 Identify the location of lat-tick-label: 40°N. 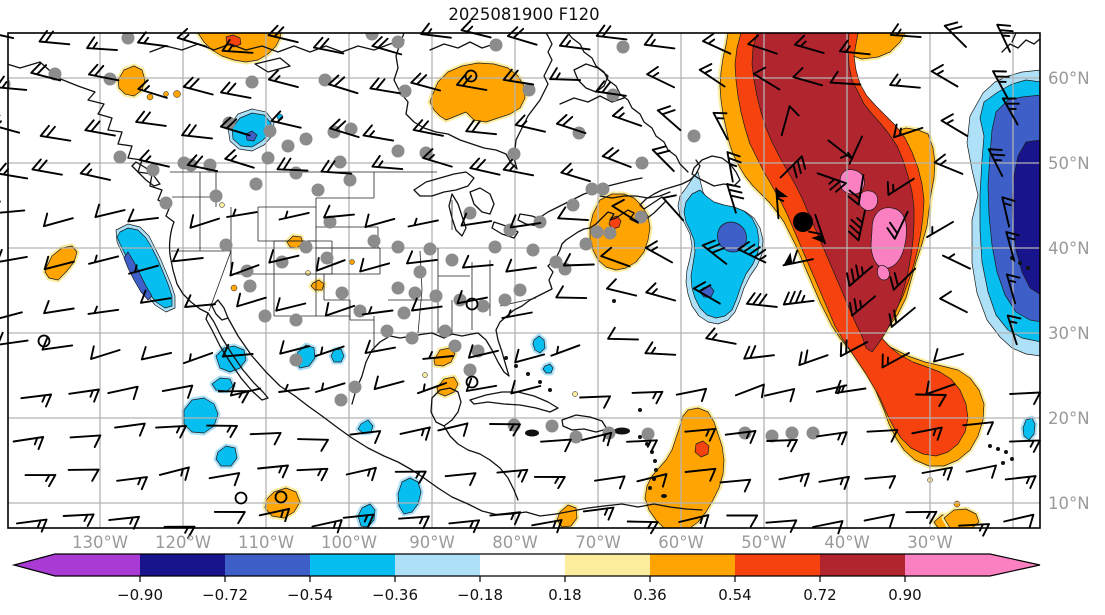
(1069, 248).